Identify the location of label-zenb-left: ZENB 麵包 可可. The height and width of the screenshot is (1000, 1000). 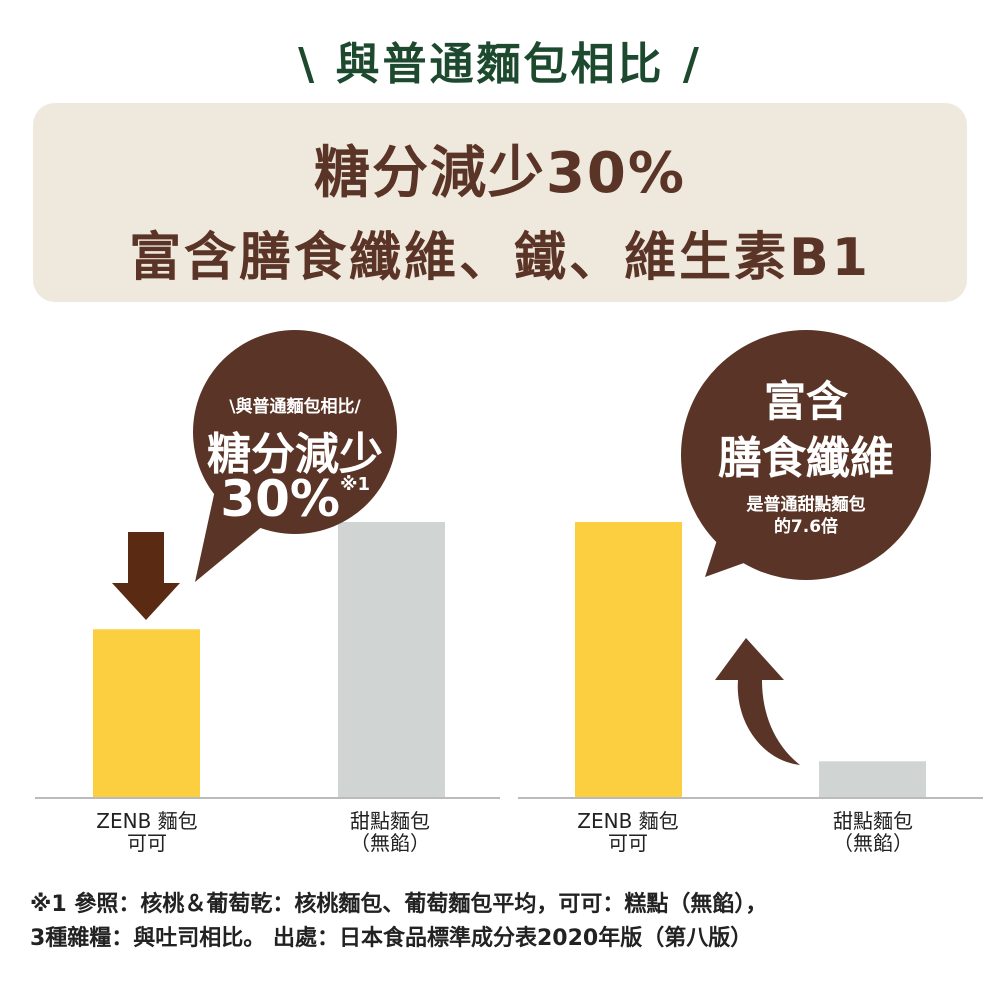
(147, 832).